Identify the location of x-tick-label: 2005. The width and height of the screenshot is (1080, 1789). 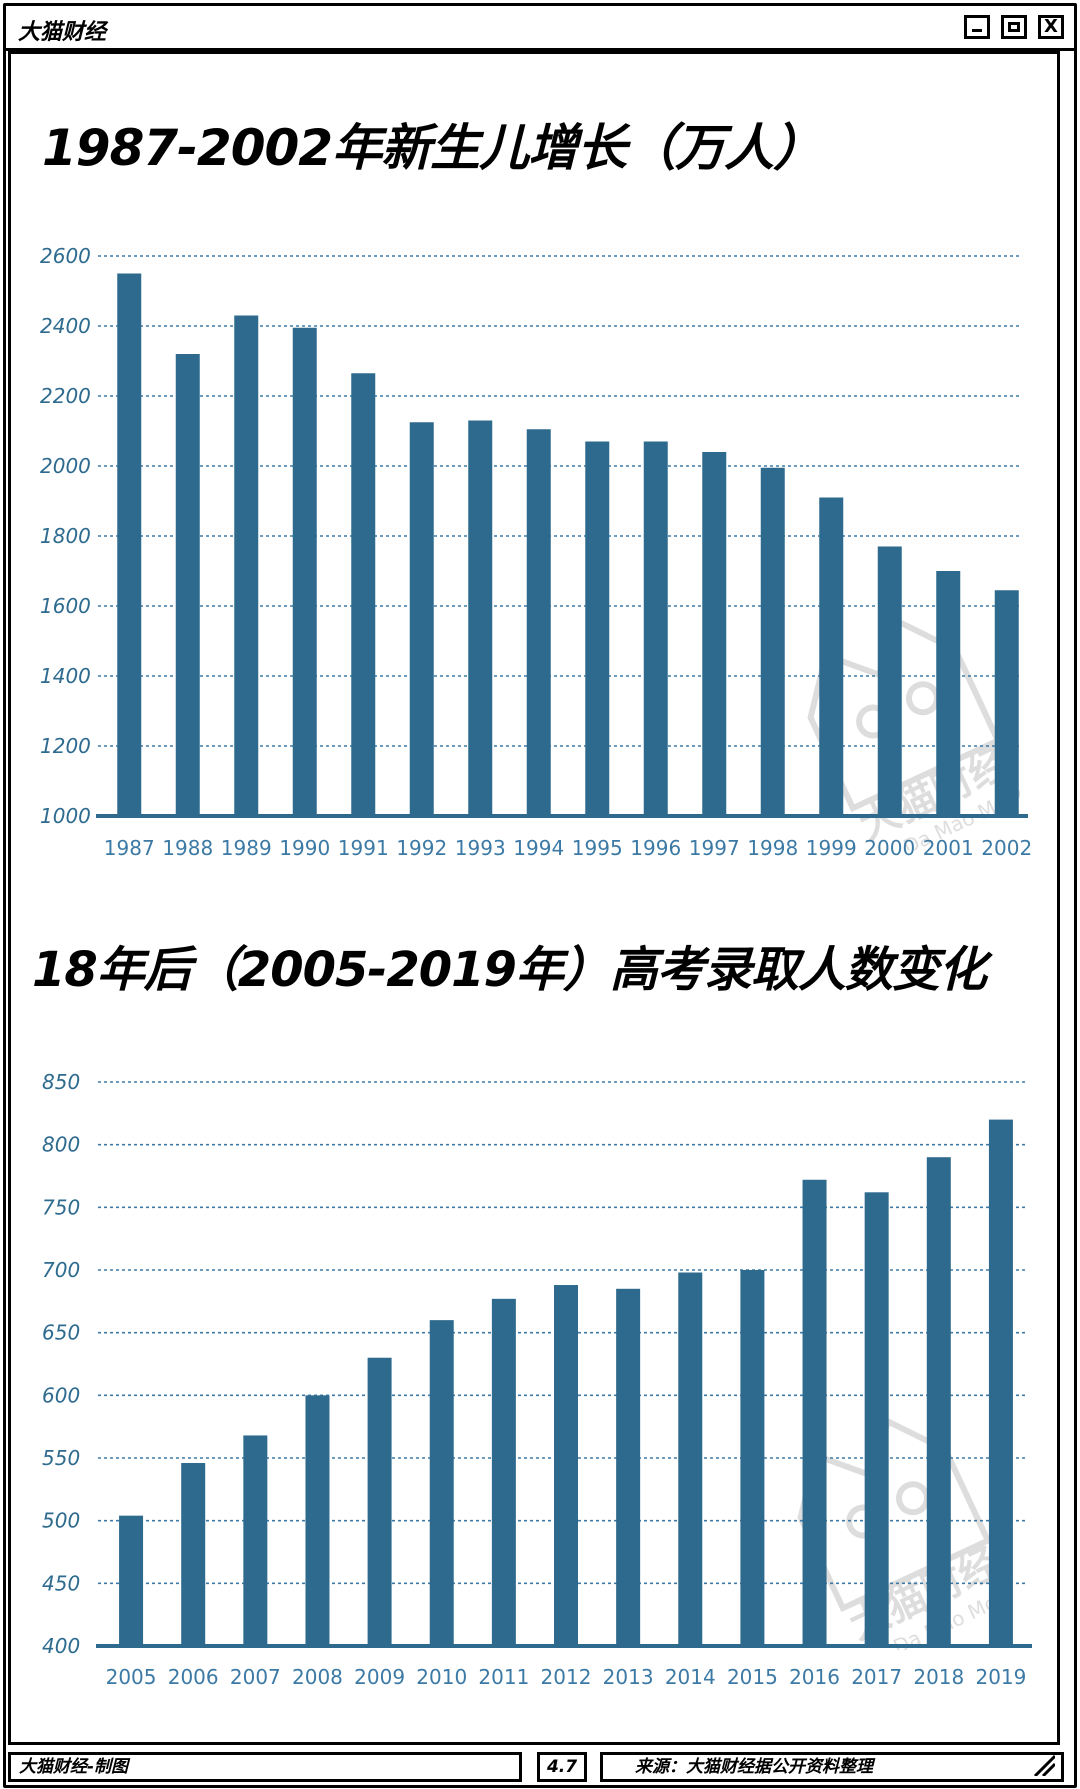
(131, 1677).